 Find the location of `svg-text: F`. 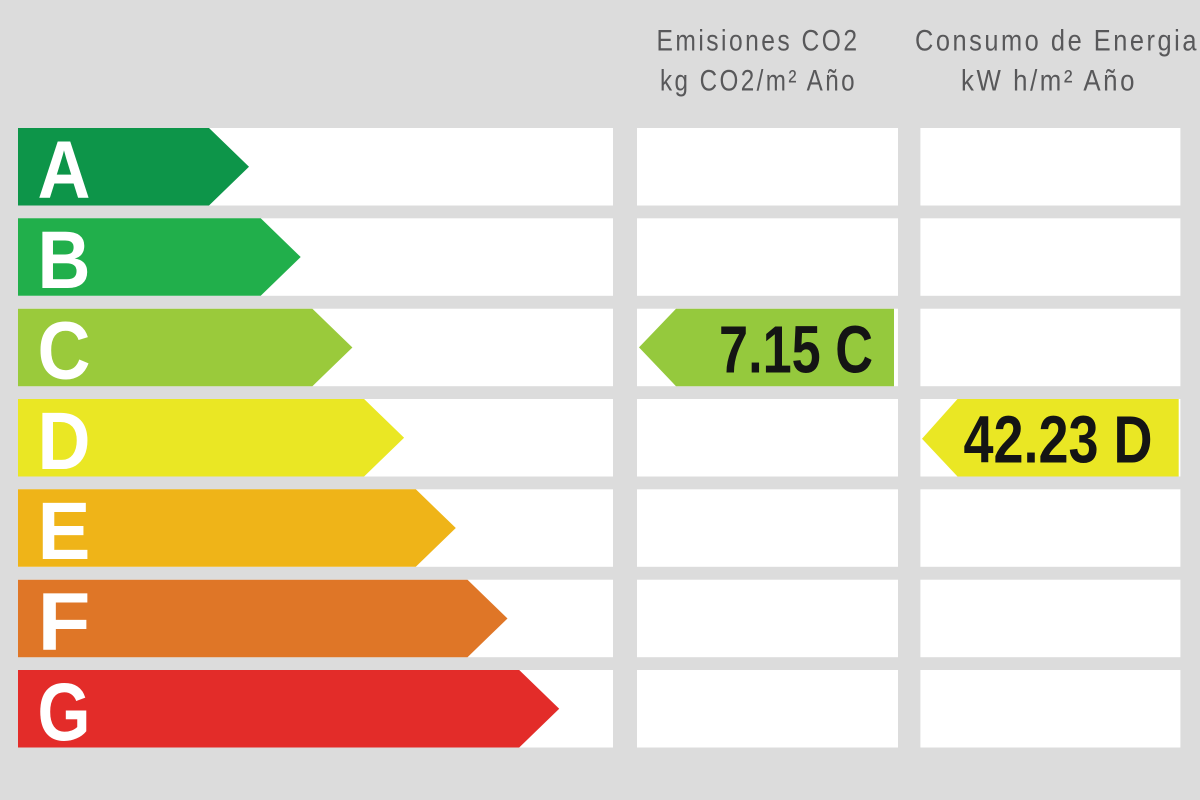

svg-text: F is located at coordinates (64, 622).